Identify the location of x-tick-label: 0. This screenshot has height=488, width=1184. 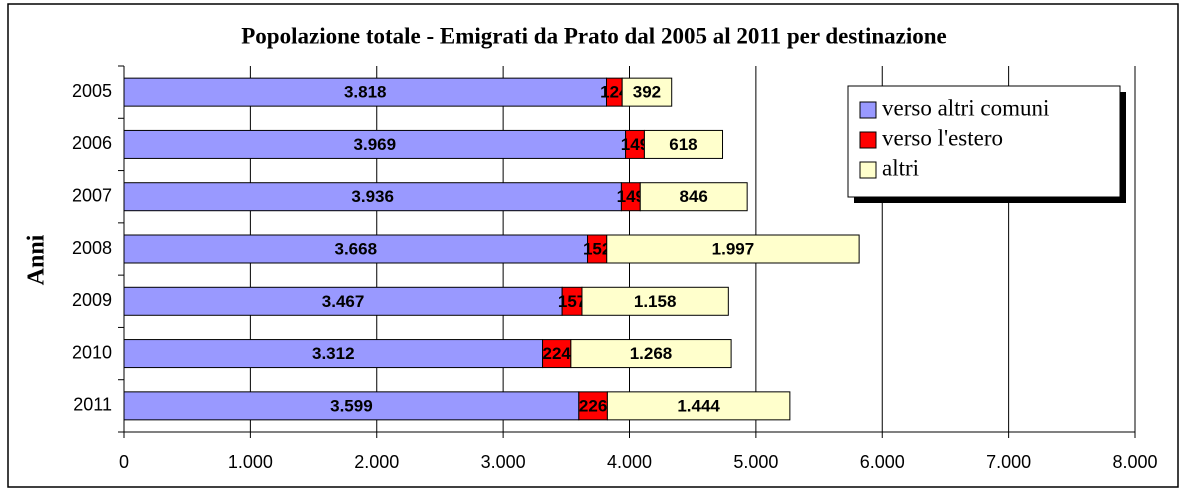
(124, 462).